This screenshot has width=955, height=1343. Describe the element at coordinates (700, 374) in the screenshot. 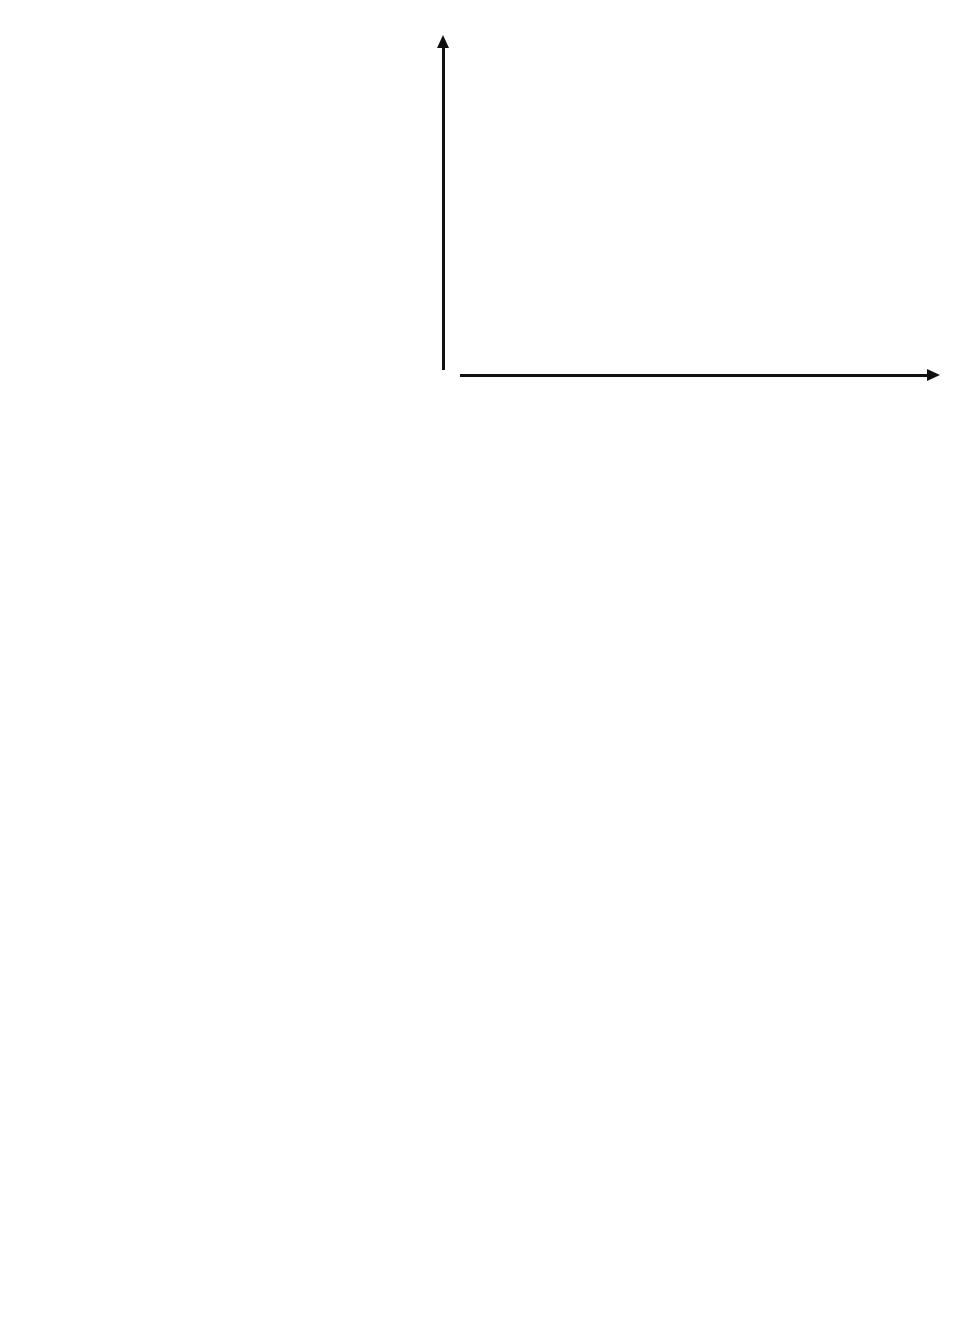

I see `x-axis-arrow` at that location.